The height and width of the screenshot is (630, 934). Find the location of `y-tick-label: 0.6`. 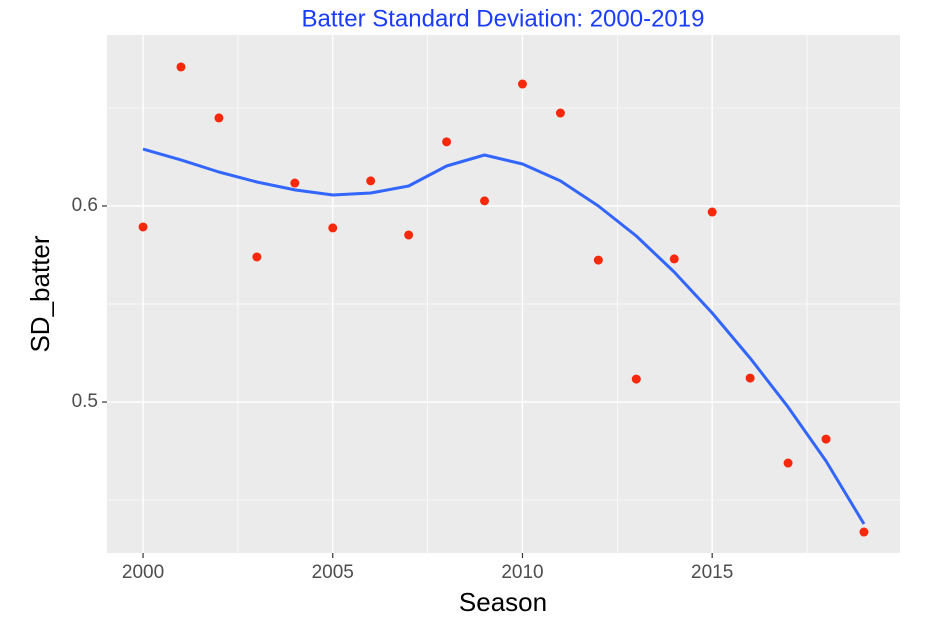

y-tick-label: 0.6 is located at coordinates (85, 205).